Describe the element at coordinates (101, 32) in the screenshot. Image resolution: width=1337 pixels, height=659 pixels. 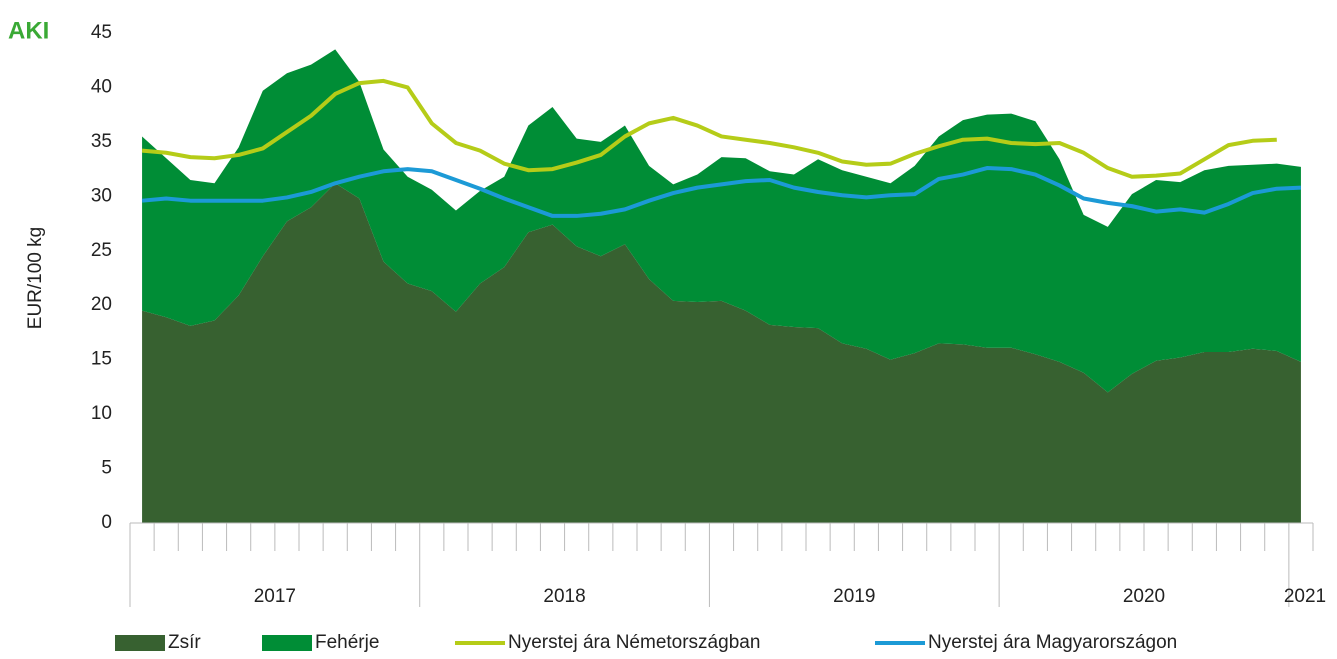
I see `y-tick-label: 45` at that location.